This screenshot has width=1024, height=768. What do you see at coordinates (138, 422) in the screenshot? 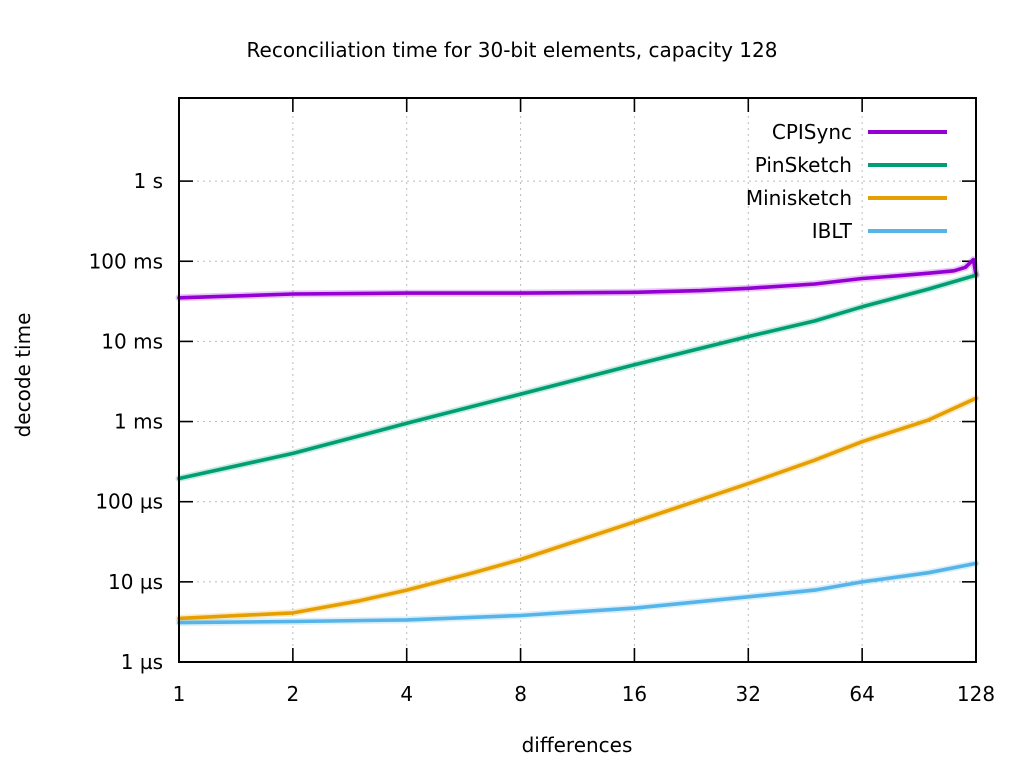
I see `y-tick-label: 1 ms` at bounding box center [138, 422].